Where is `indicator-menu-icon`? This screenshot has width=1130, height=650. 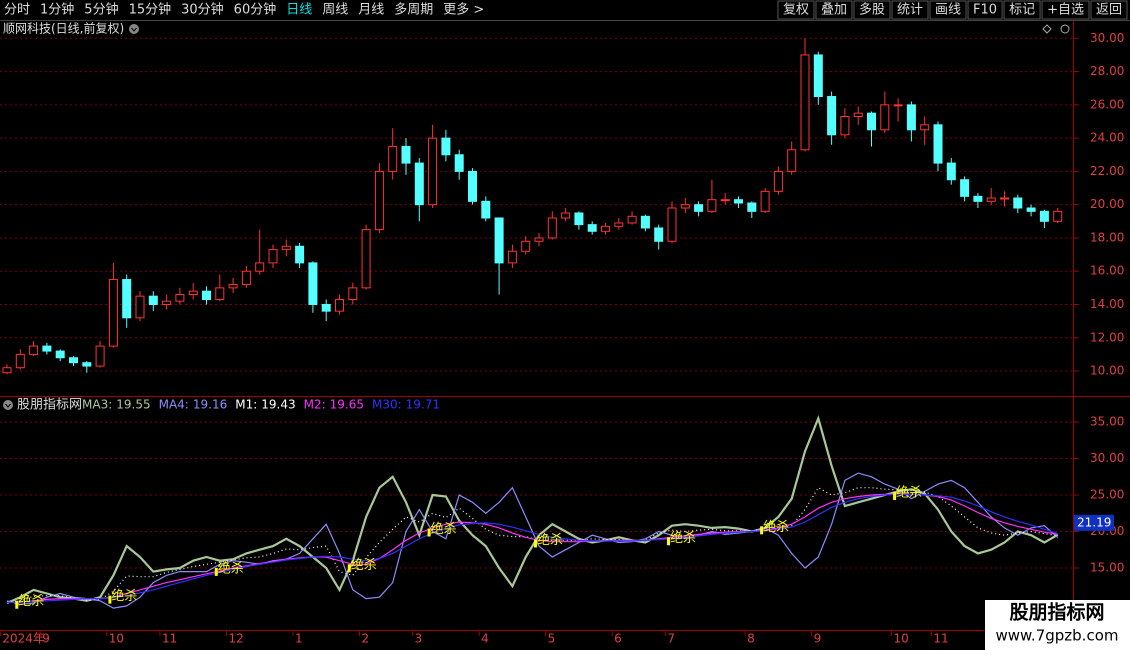
indicator-menu-icon is located at coordinates (8, 405).